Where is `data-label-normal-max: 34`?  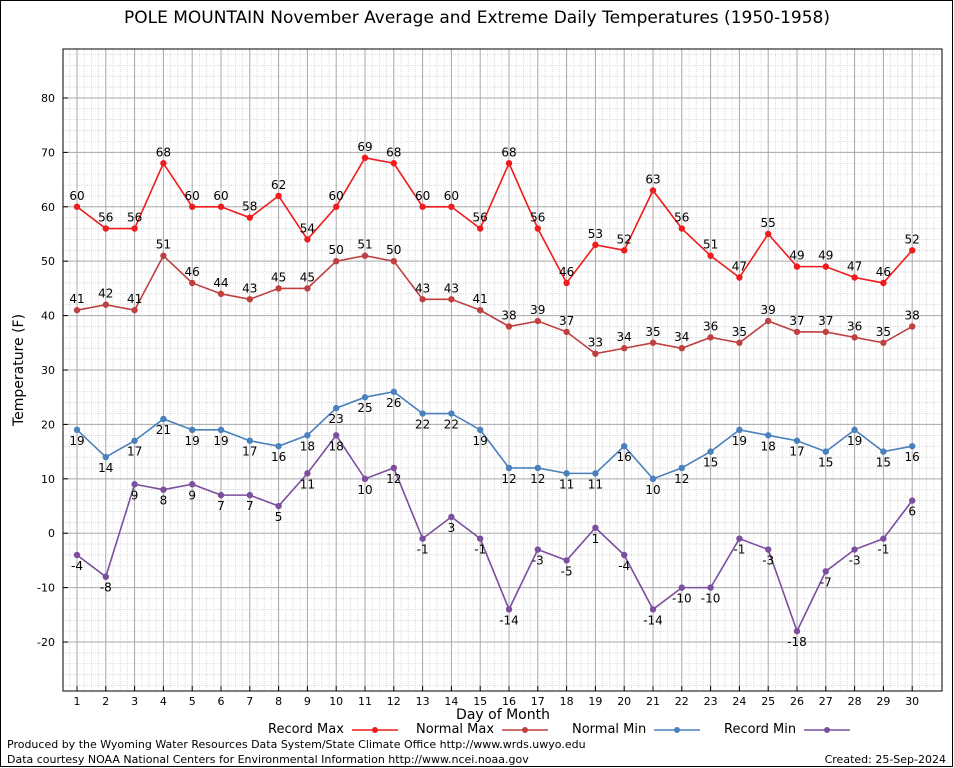
data-label-normal-max: 34 is located at coordinates (681, 337).